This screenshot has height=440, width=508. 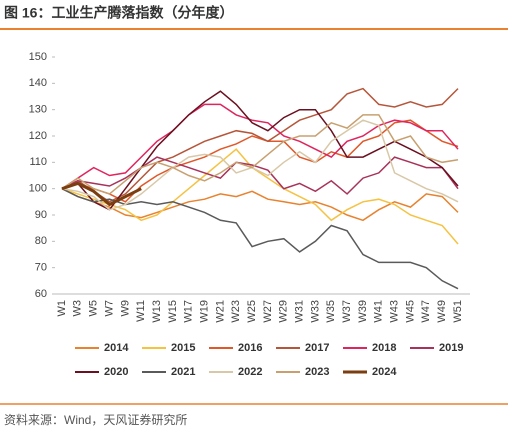 I want to click on x-tick-label: W49, so click(x=442, y=311).